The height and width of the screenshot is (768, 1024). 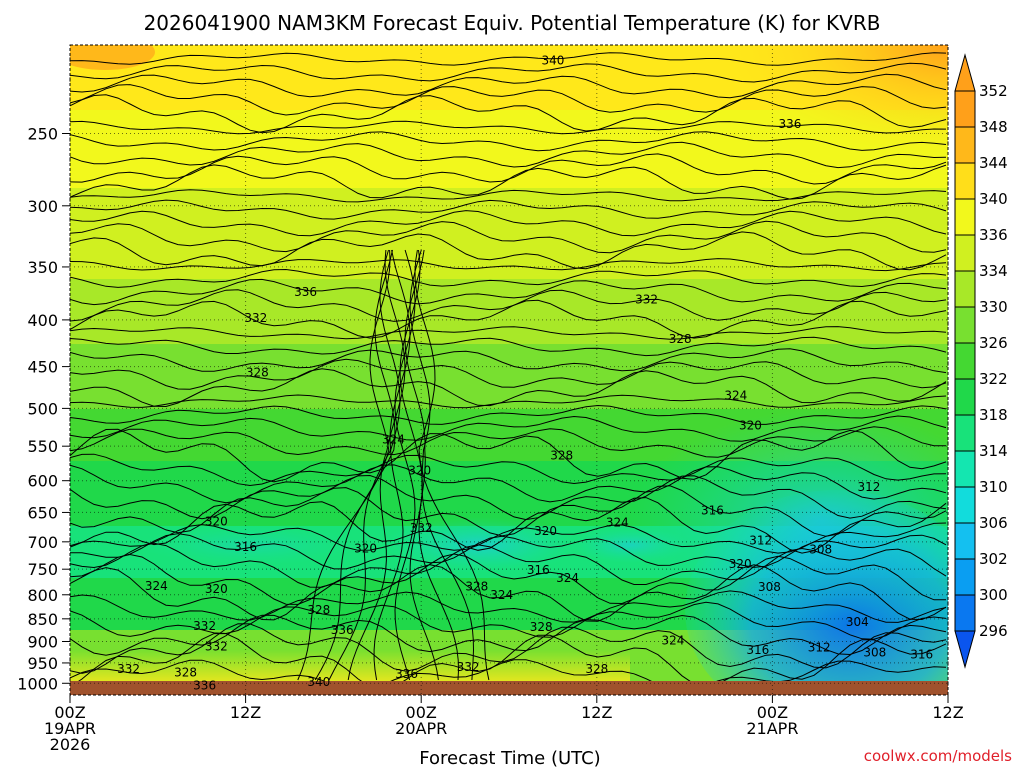 What do you see at coordinates (993, 451) in the screenshot?
I see `colorbar-label: 314` at bounding box center [993, 451].